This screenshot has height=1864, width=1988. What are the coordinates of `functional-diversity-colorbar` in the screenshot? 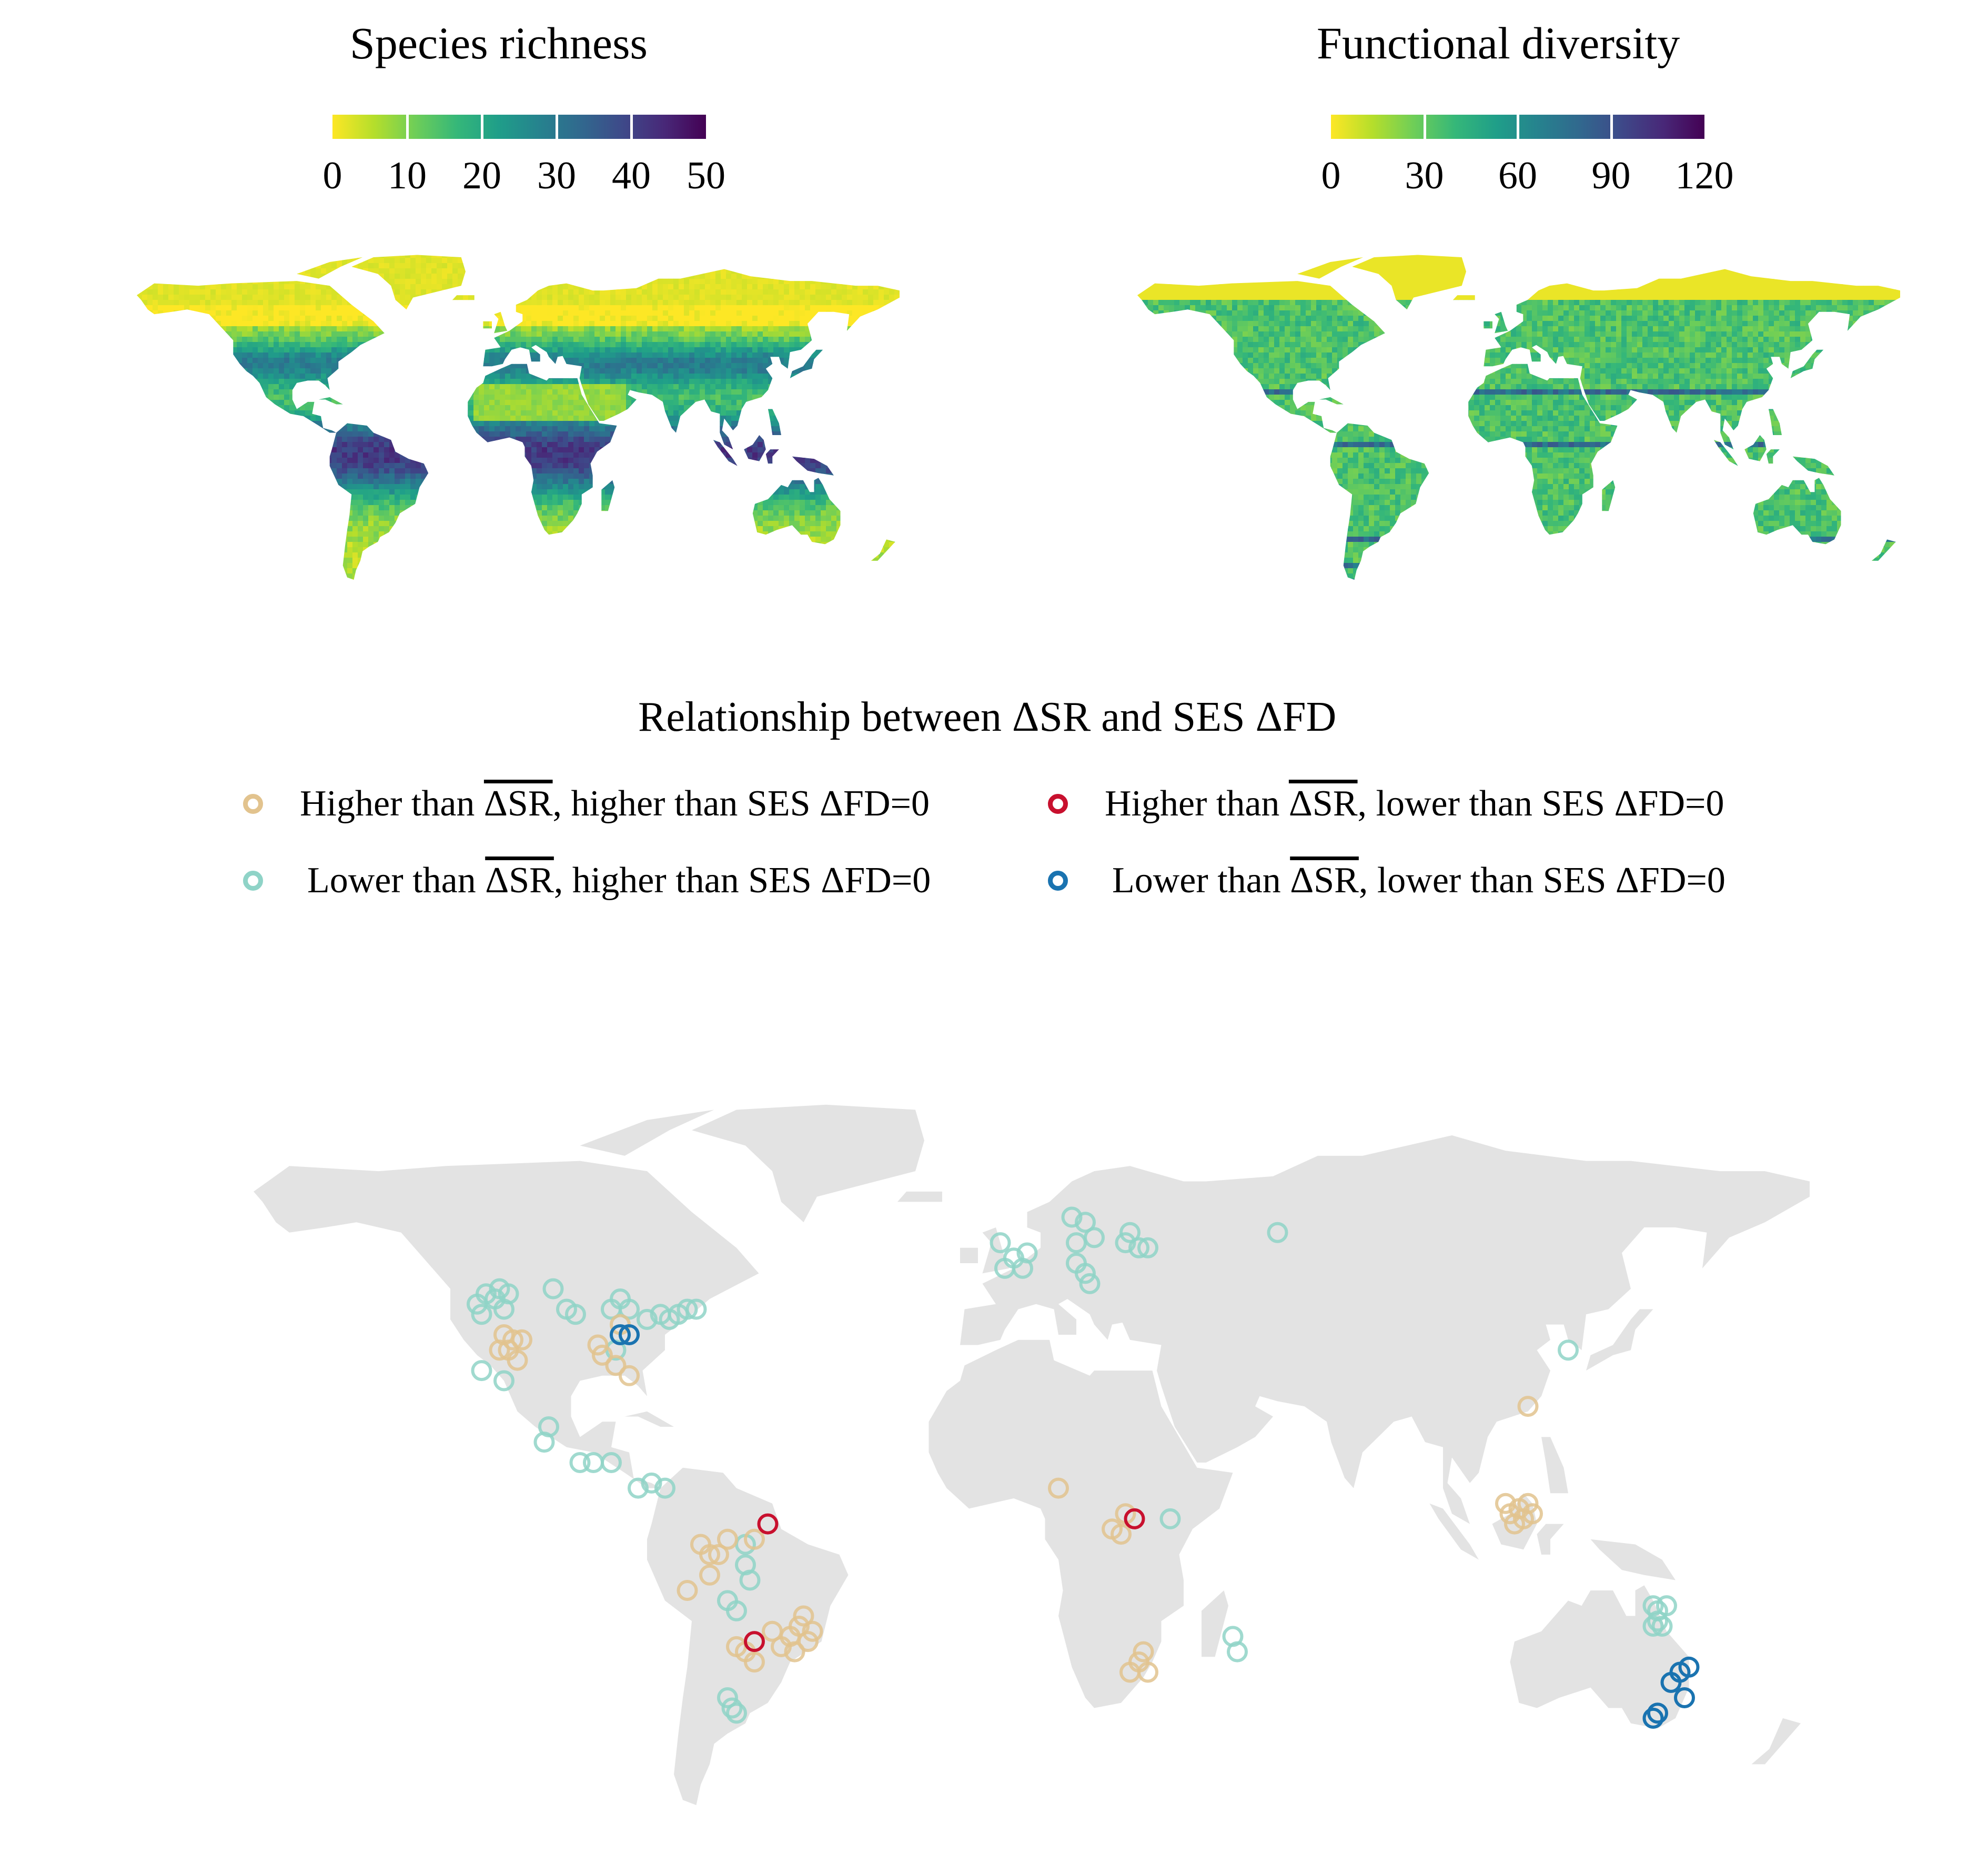 It's located at (1517, 127).